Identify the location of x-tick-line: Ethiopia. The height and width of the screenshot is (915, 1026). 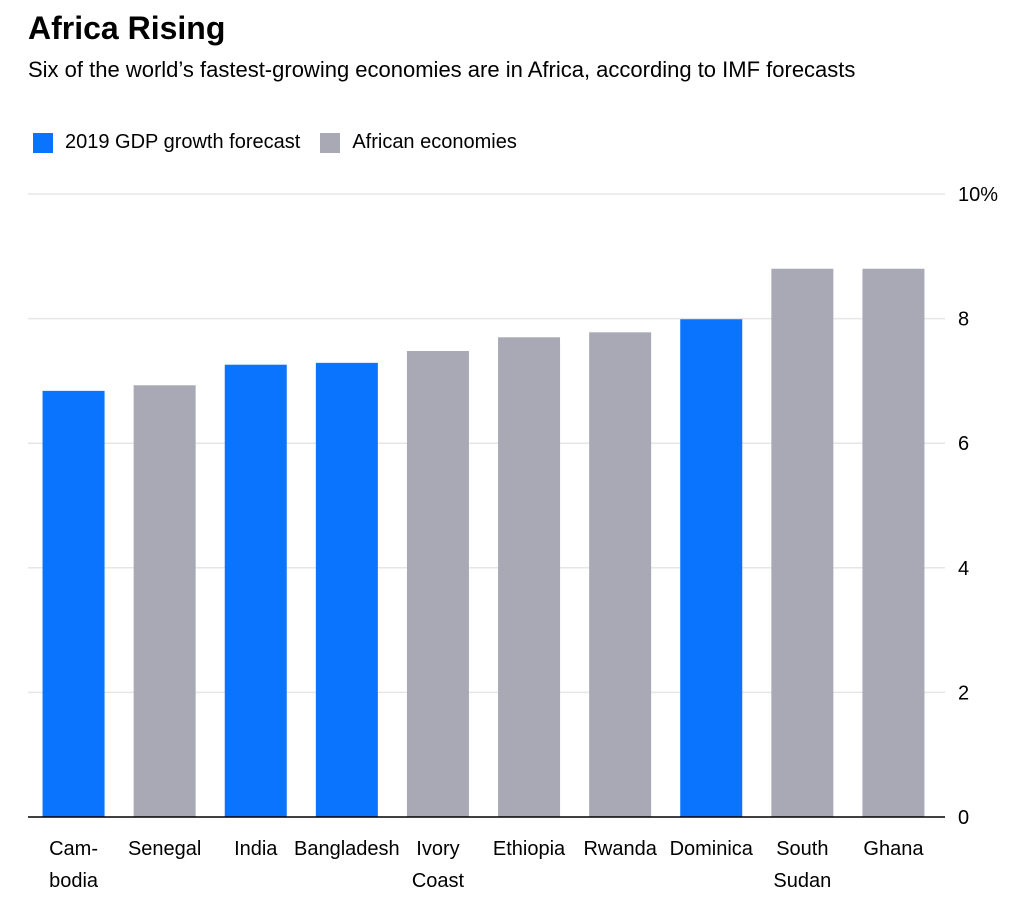
(529, 849).